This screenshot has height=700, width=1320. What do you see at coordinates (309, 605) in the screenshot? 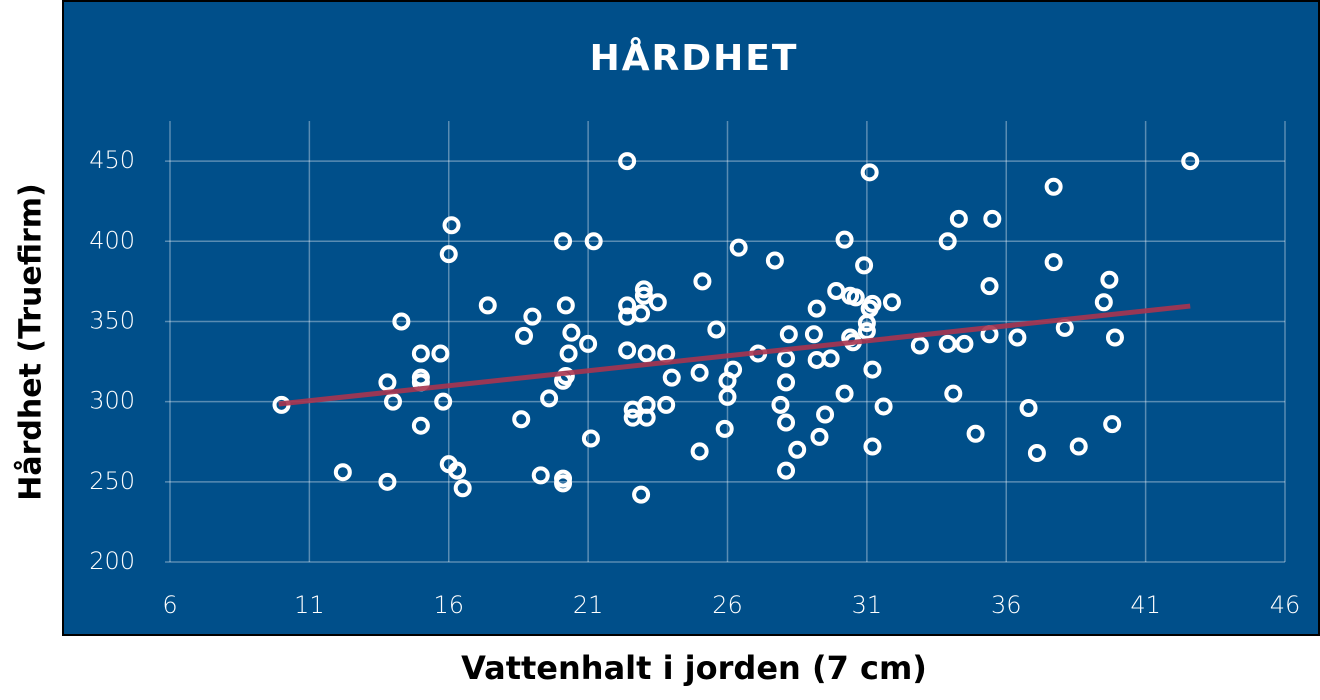
I see `x-tick-label: 11` at bounding box center [309, 605].